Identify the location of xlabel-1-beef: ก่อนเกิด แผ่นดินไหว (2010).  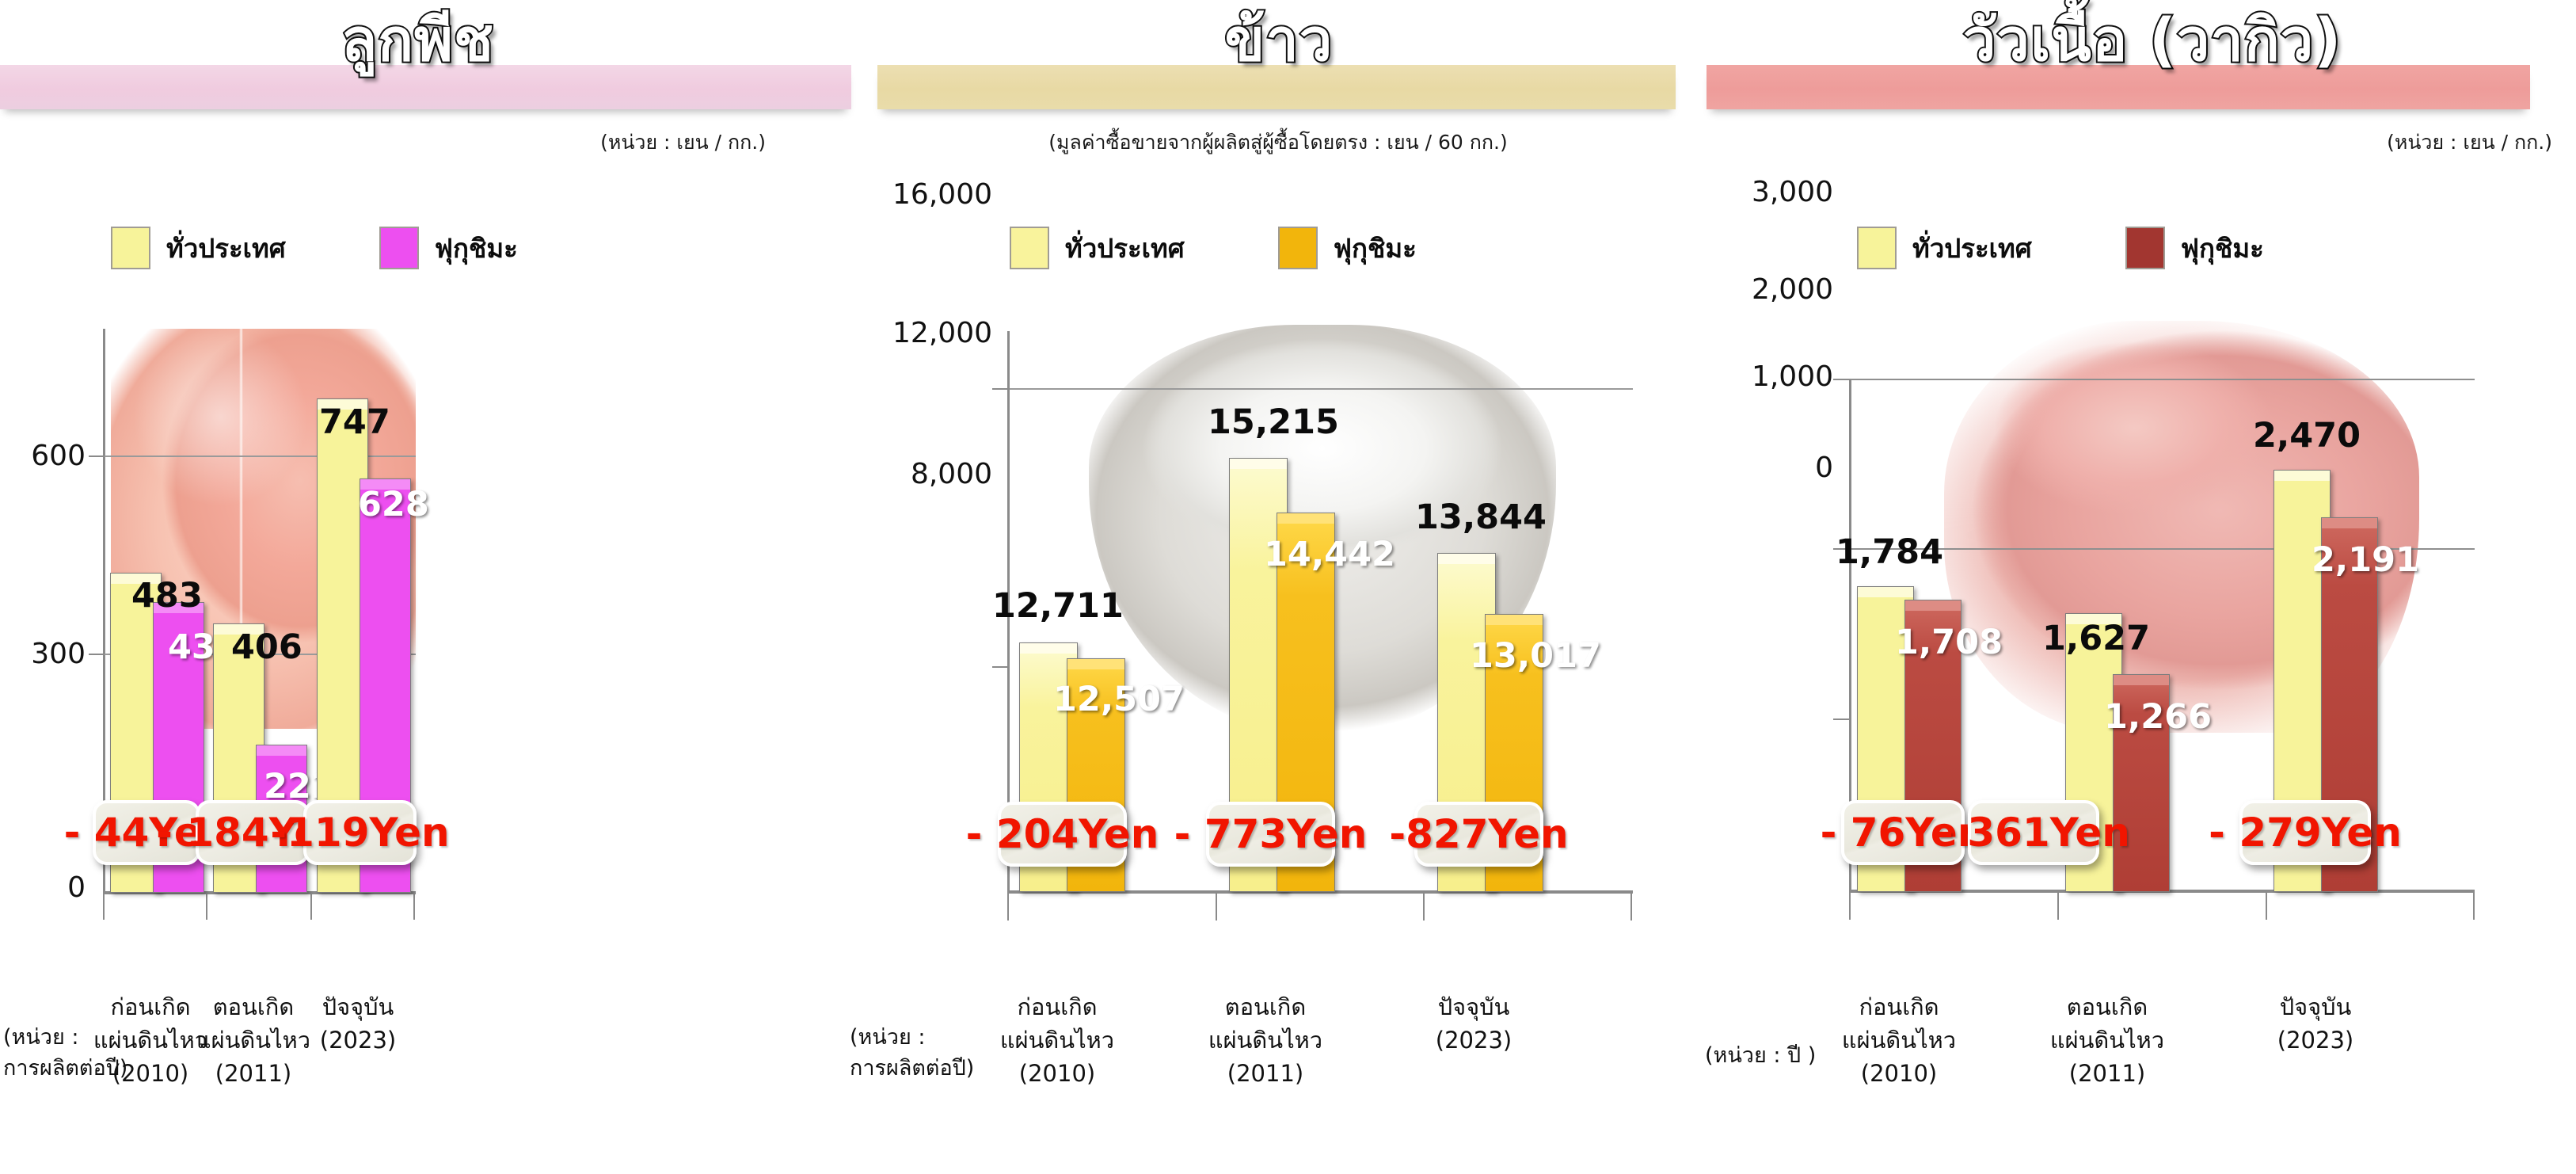
(1899, 1040).